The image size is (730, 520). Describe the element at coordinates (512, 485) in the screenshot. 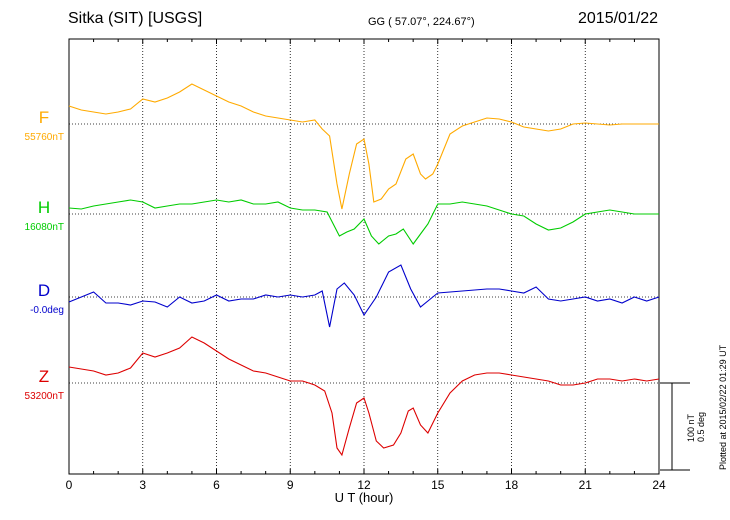

I see `x-tick-label: 18` at that location.